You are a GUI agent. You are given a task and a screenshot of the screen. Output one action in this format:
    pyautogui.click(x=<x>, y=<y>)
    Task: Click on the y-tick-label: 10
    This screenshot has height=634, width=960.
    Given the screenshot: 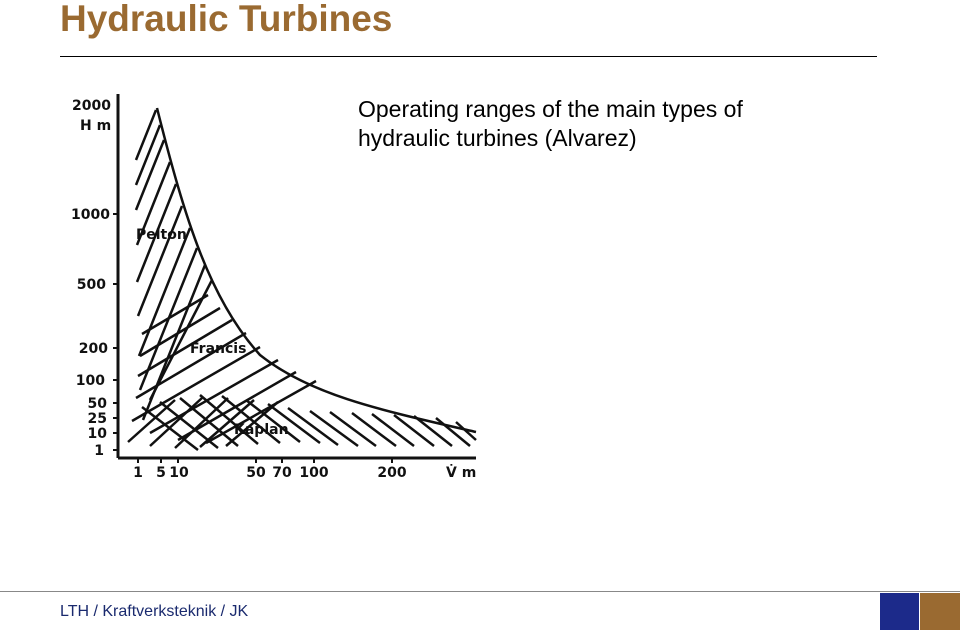 What is the action you would take?
    pyautogui.click(x=98, y=434)
    